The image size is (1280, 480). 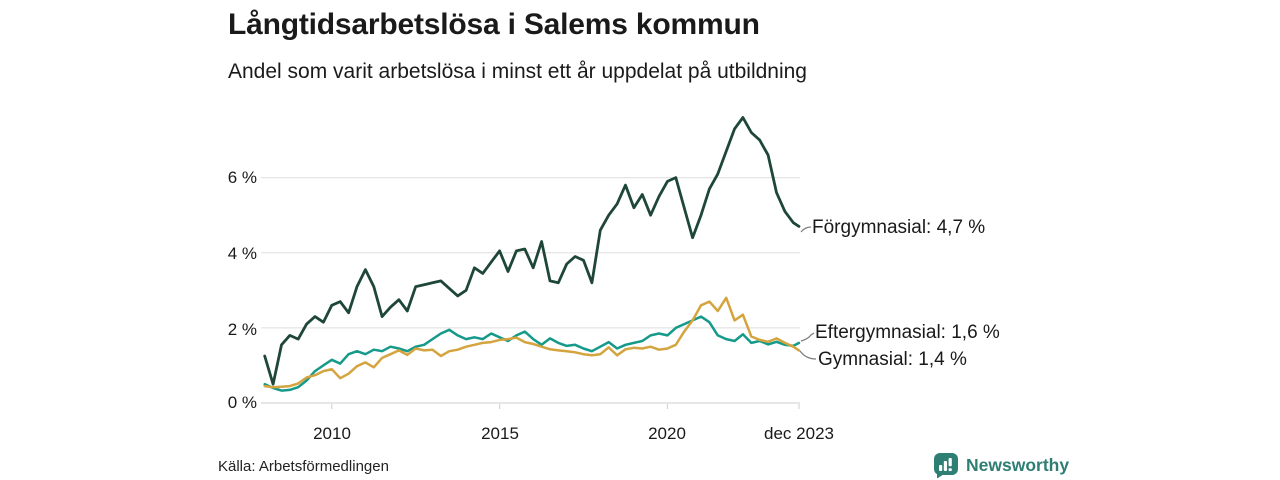 I want to click on connector-eftergymnasial, so click(x=807, y=337).